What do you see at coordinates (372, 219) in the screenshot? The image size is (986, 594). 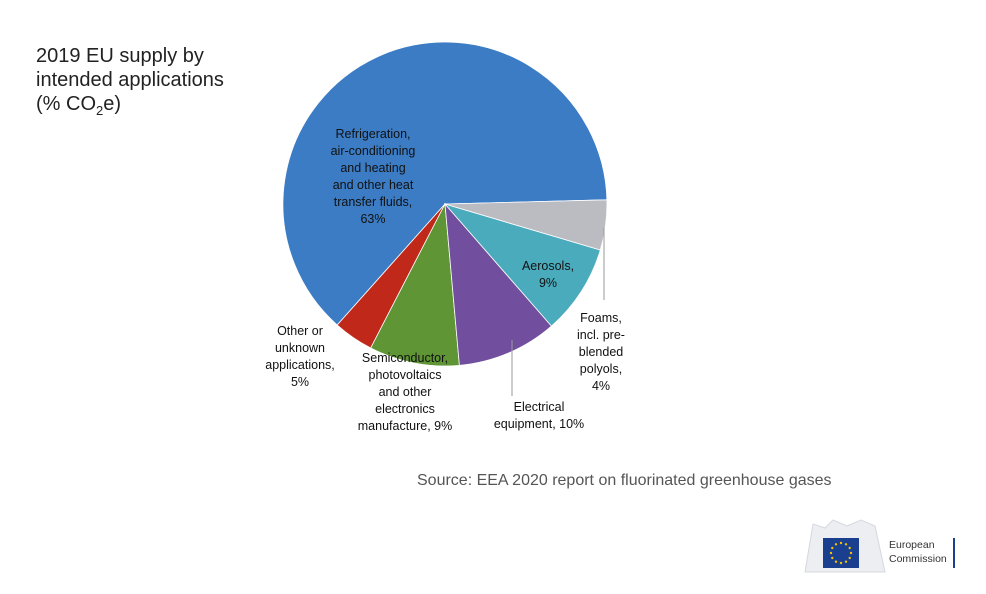 I see `slice-label-line: 63%` at bounding box center [372, 219].